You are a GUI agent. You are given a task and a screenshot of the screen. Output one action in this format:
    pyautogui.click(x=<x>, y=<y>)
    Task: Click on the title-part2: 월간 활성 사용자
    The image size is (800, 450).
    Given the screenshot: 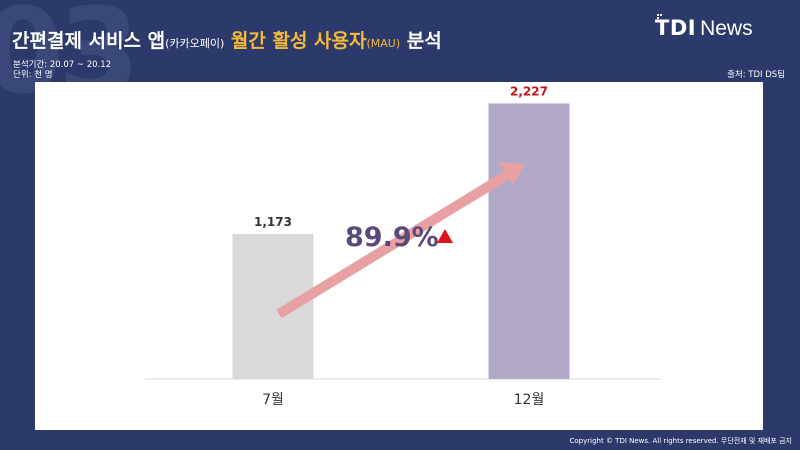 What is the action you would take?
    pyautogui.click(x=298, y=41)
    